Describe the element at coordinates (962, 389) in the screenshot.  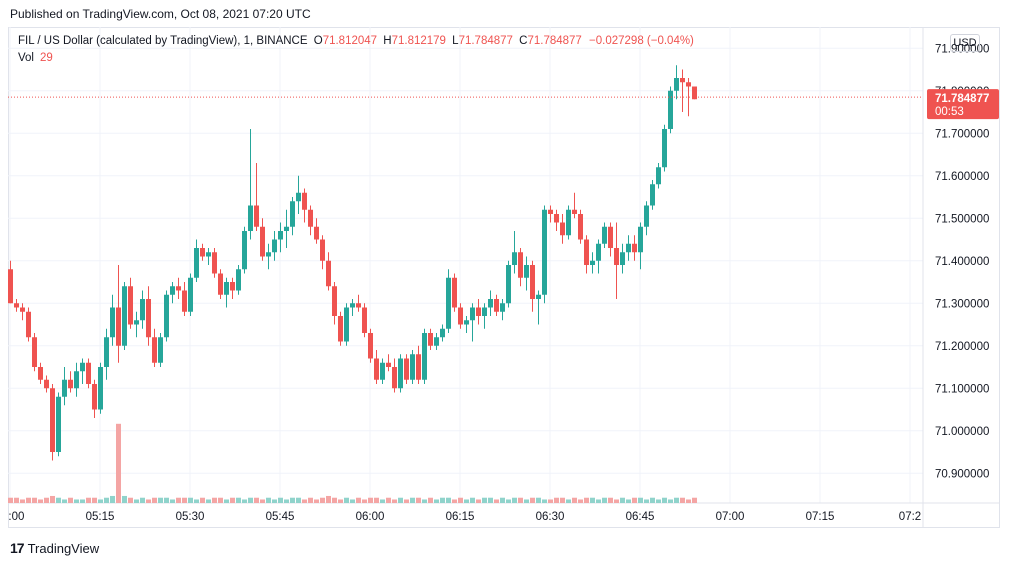
I see `y-tick-label: 71.100000` at that location.